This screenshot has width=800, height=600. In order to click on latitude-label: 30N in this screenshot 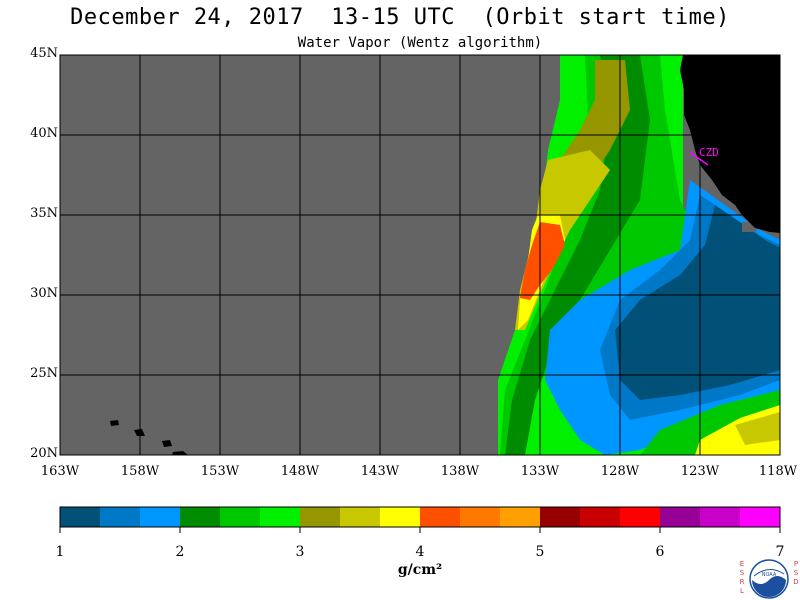, I will do `click(44, 293)`.